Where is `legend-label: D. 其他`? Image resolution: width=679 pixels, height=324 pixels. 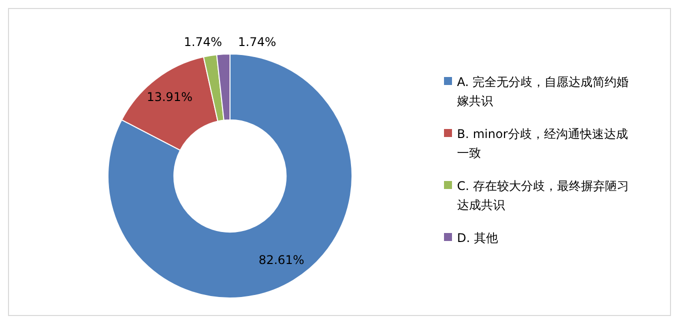 legend-label: D. 其他 is located at coordinates (477, 238).